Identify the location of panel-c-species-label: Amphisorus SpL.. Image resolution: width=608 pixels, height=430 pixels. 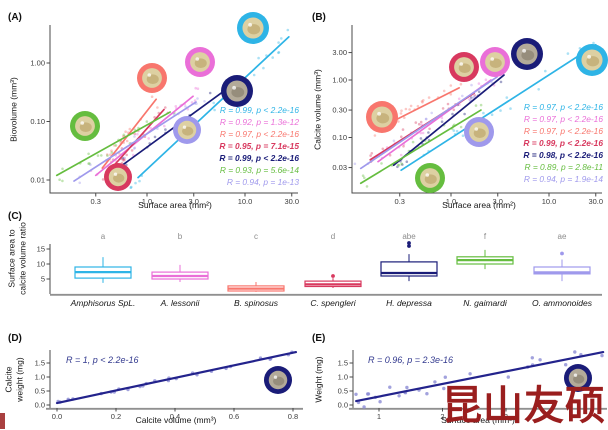
(103, 303).